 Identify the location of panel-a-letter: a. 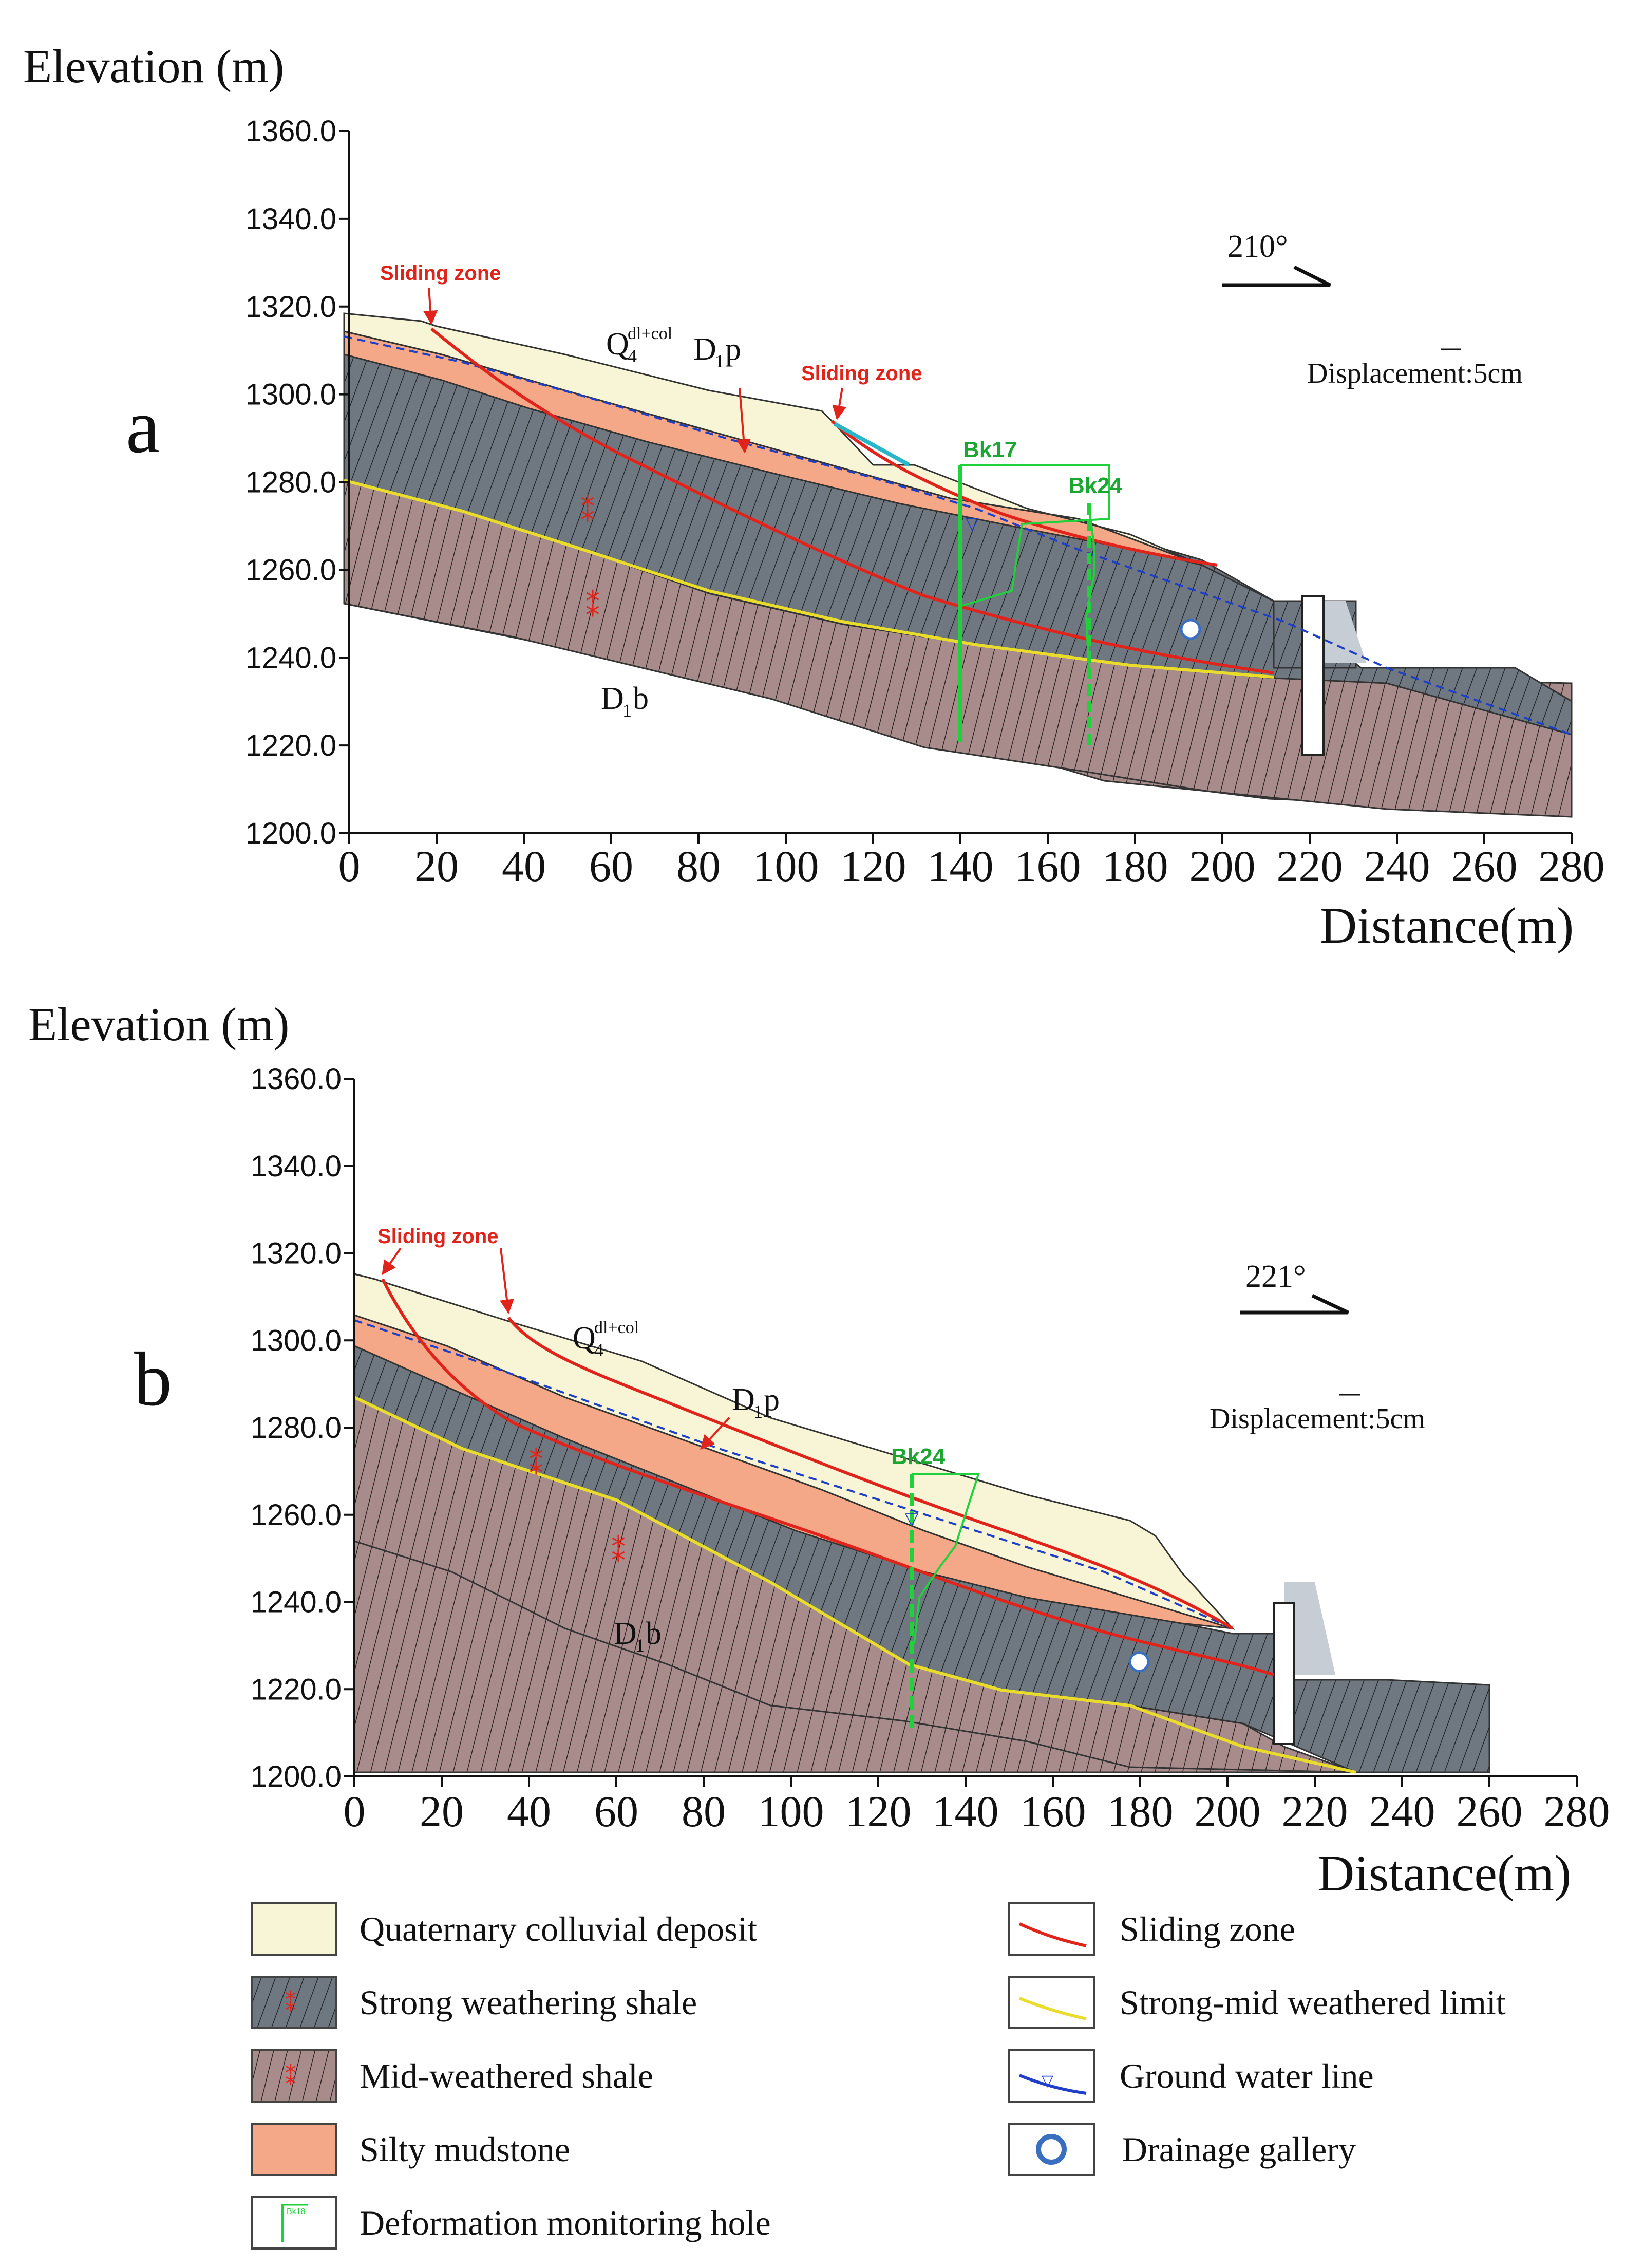
(143, 426).